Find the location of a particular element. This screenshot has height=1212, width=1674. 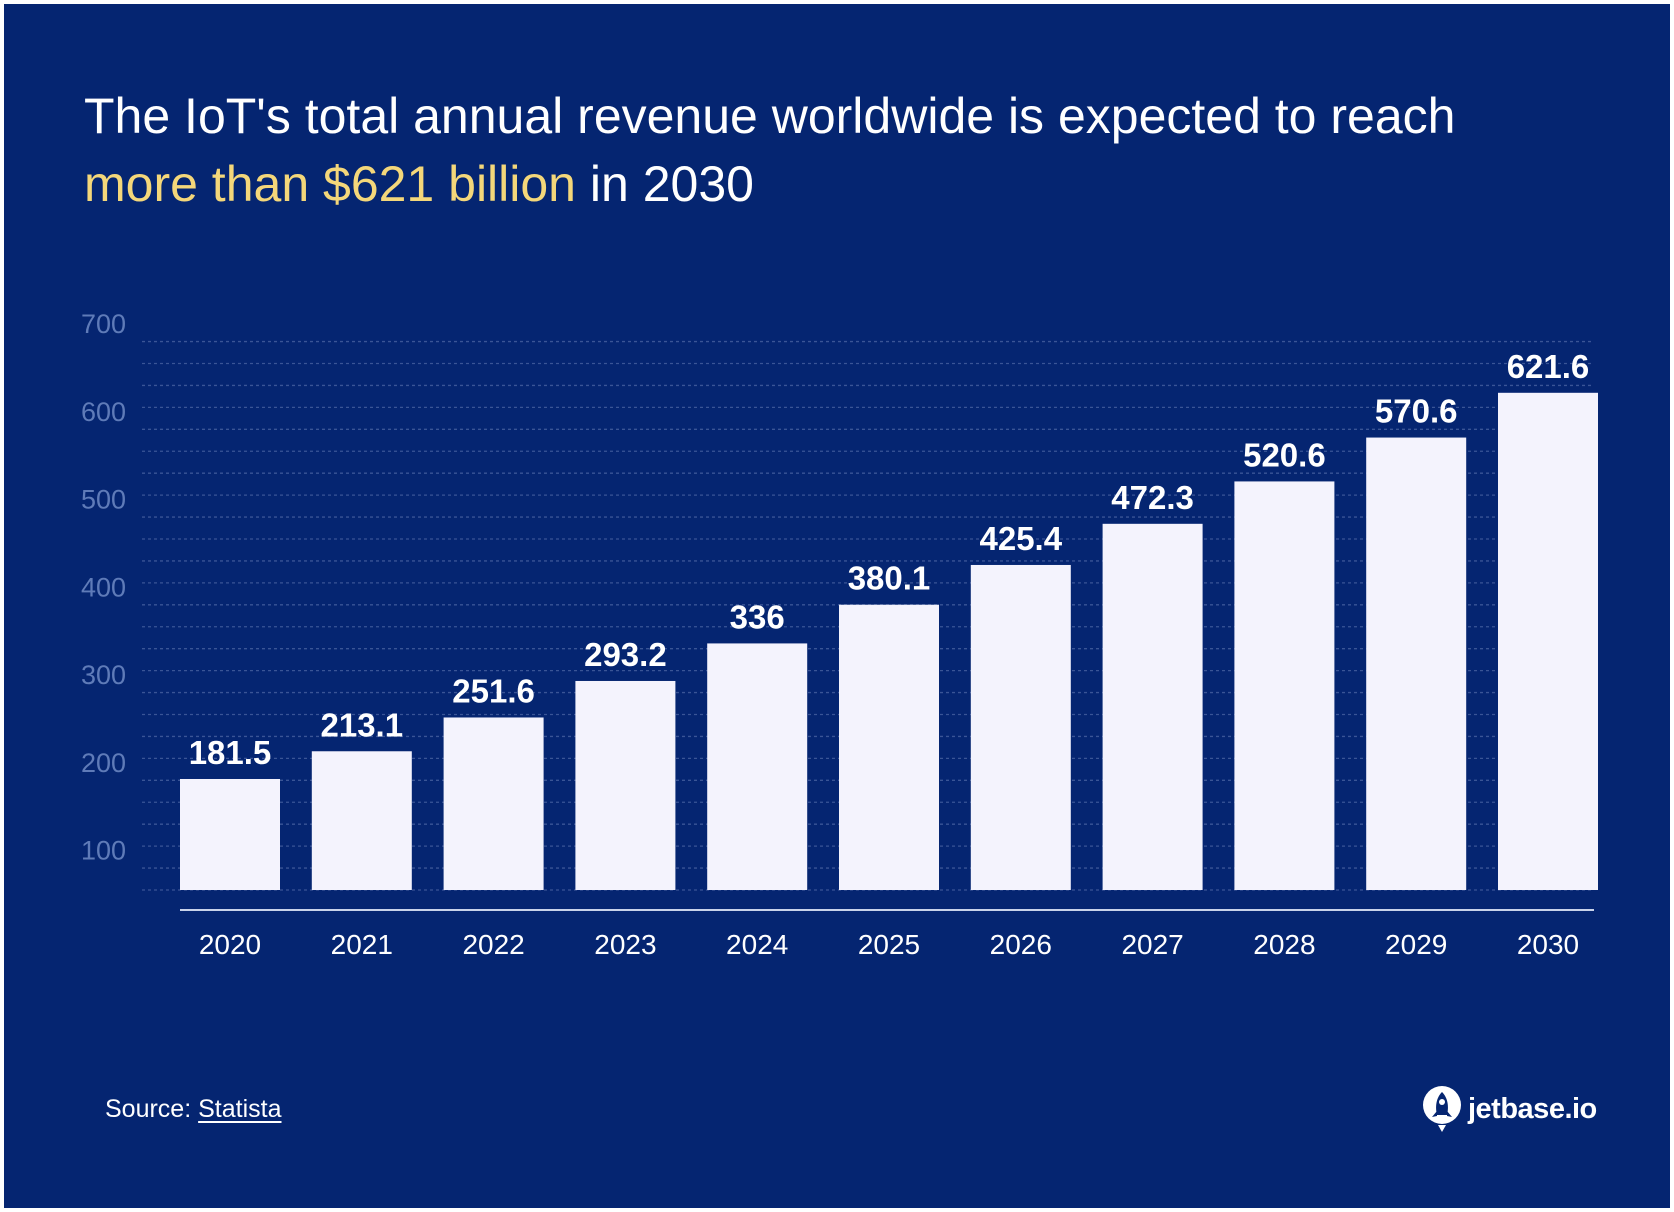

logo-text: jetbase.io is located at coordinates (1532, 1108).